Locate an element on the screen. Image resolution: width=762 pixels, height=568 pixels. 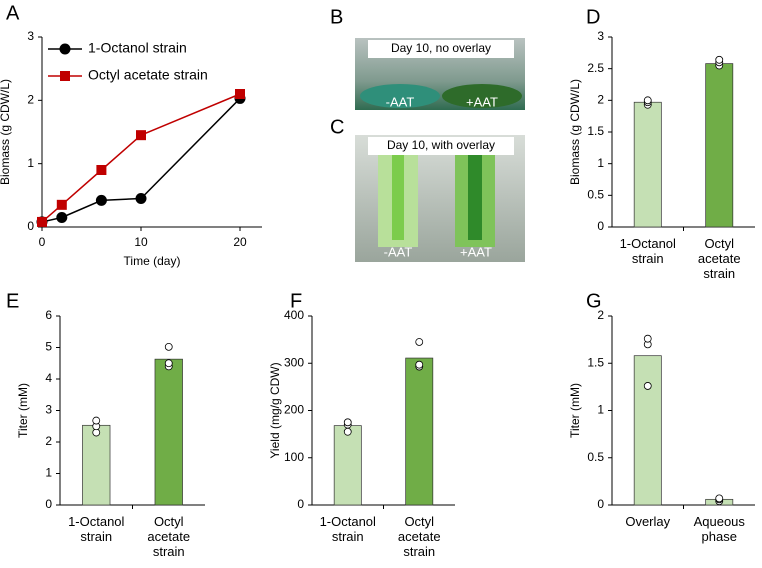
panel-label: C is located at coordinates (337, 127).